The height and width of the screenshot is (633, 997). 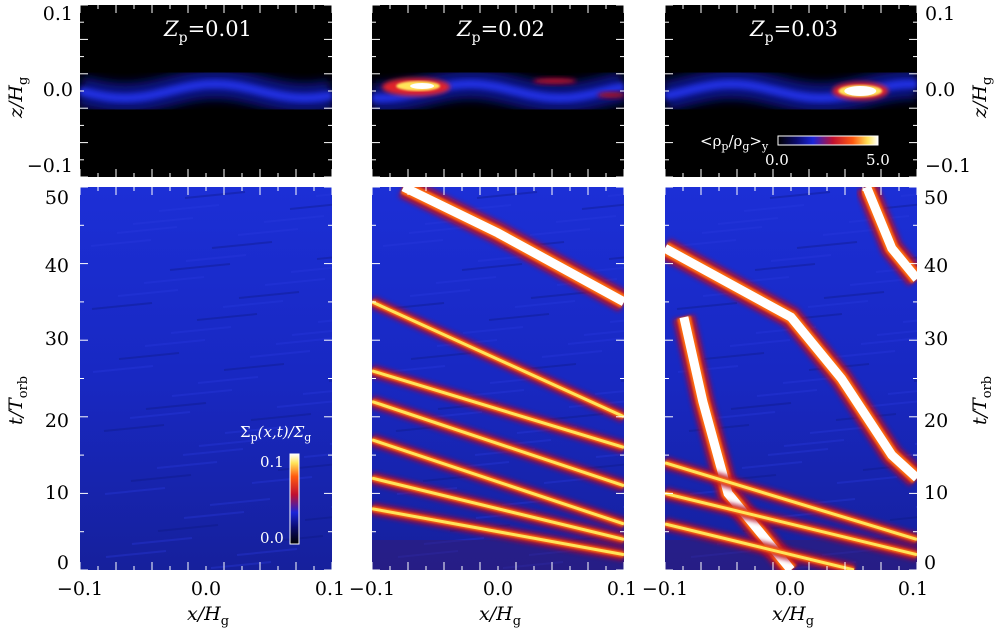 What do you see at coordinates (57, 493) in the screenshot?
I see `bottom-left-ytick-10: 10` at bounding box center [57, 493].